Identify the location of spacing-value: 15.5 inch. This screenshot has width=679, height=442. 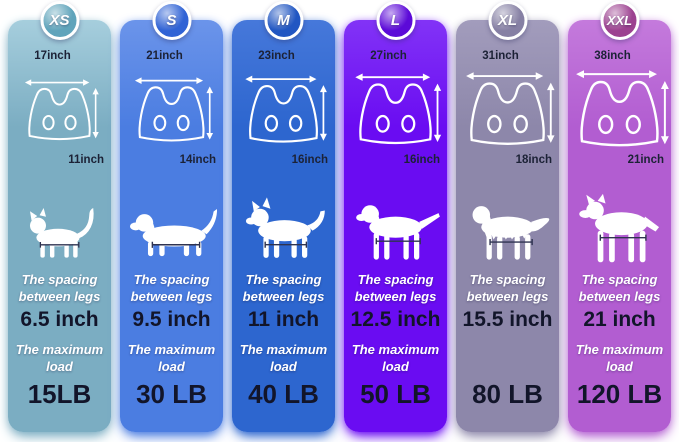
(507, 319).